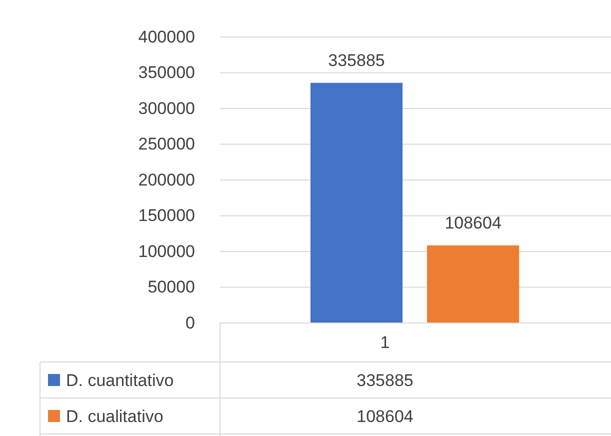 Image resolution: width=611 pixels, height=436 pixels. I want to click on y-tick-label: 200000, so click(166, 180).